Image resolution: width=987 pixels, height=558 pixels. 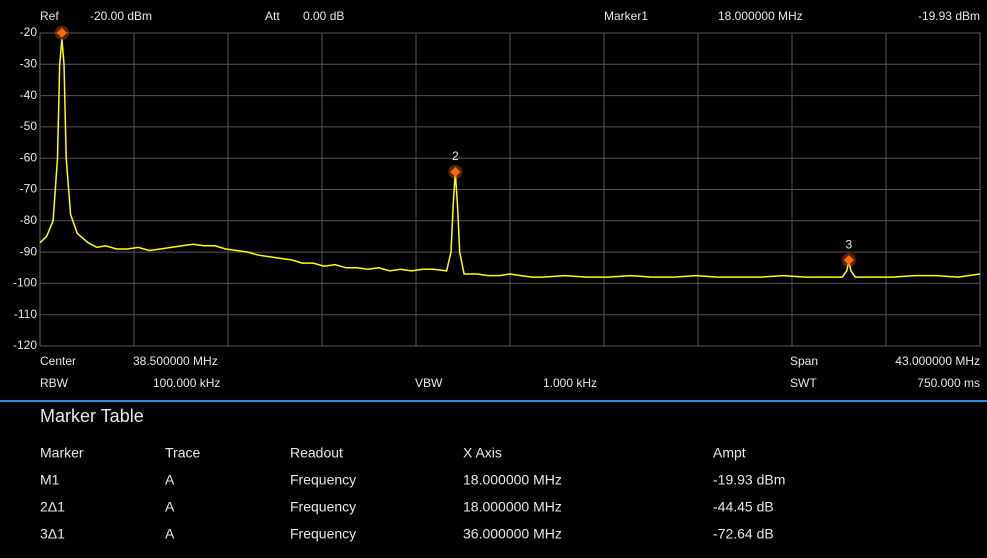 I want to click on column-header: Trace, so click(x=182, y=453).